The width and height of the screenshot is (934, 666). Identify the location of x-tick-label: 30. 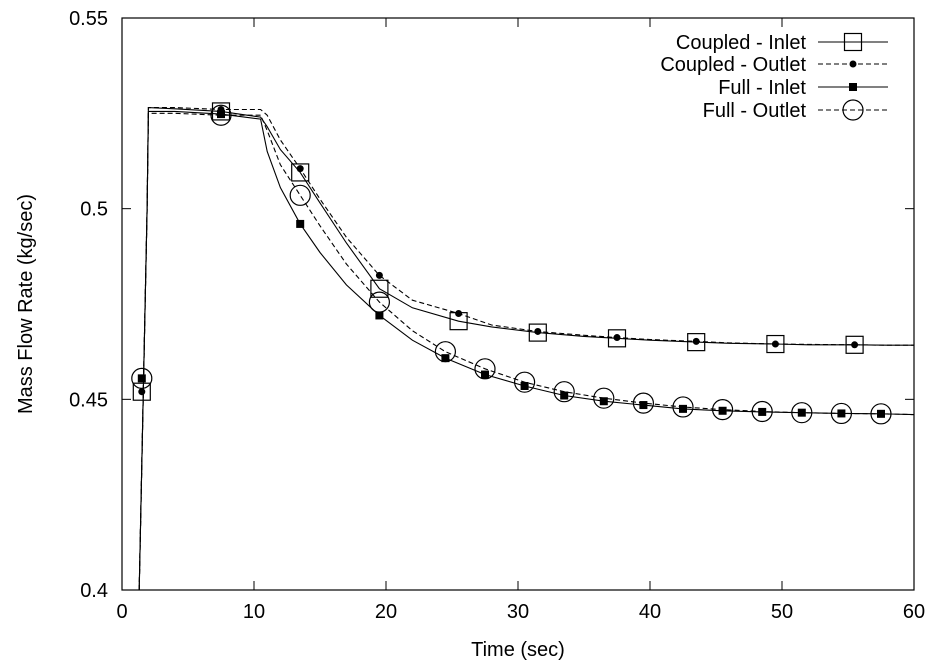
(518, 612).